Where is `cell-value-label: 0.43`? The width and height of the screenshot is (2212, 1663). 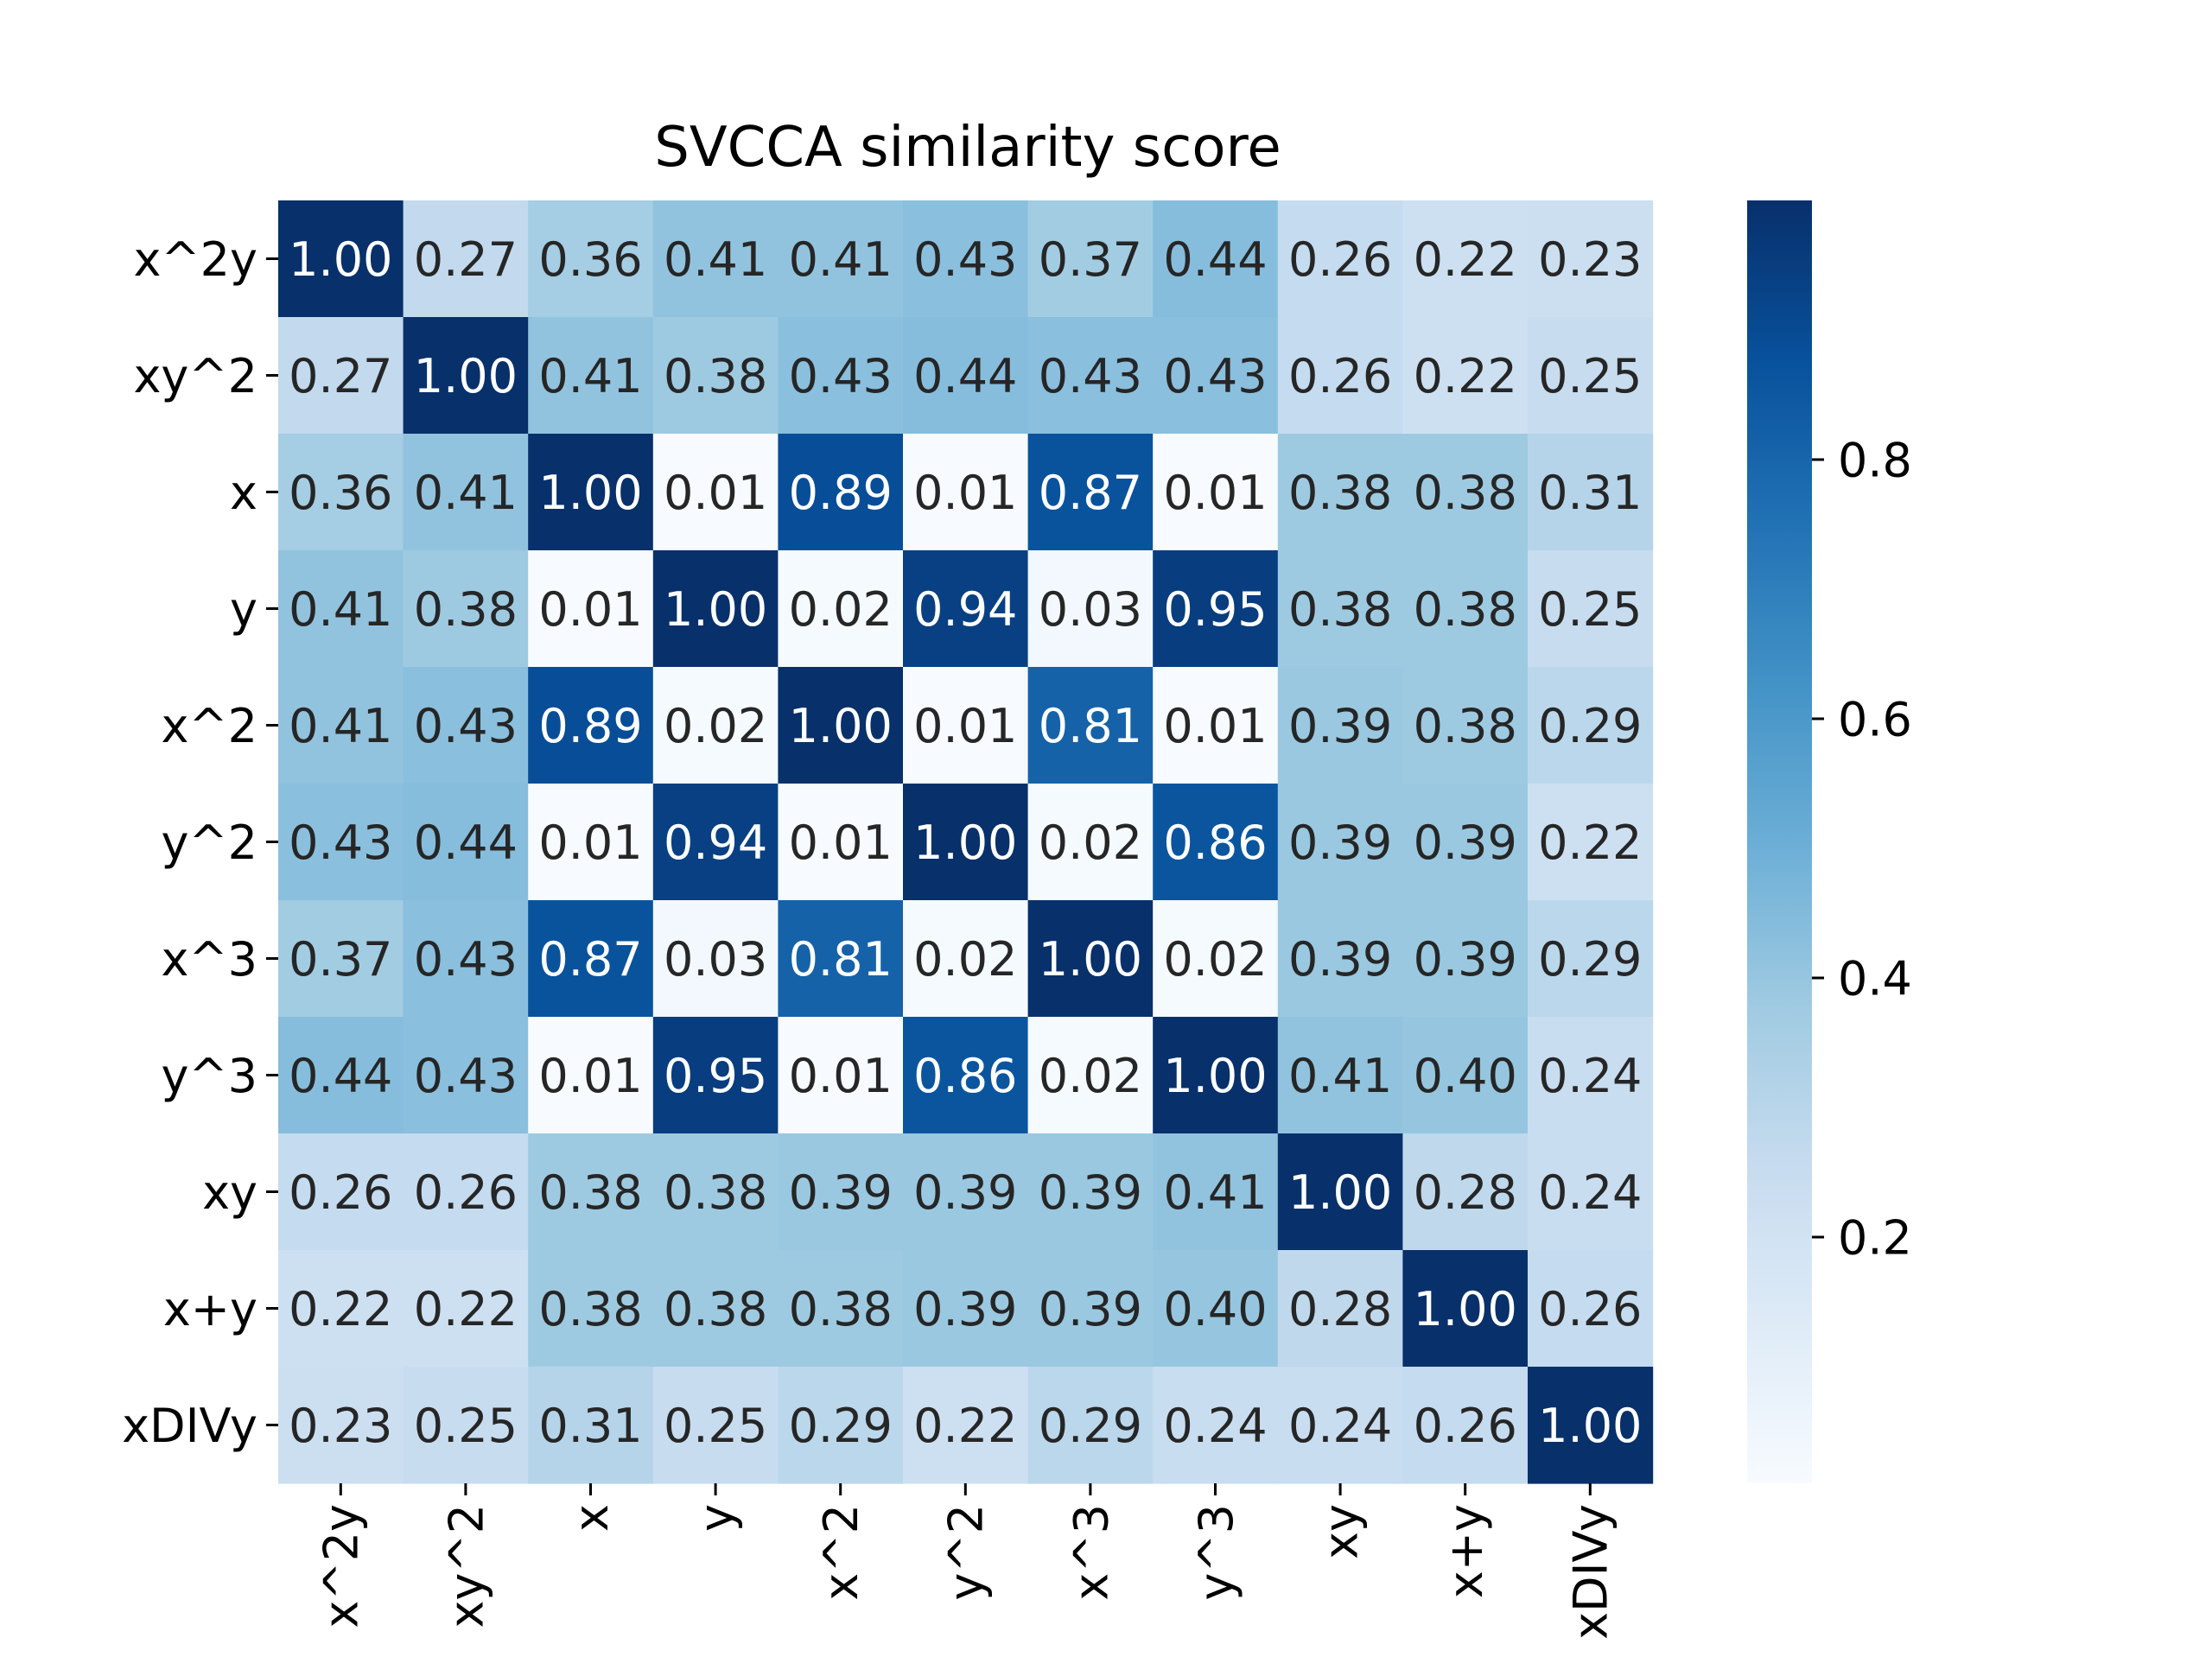 cell-value-label: 0.43 is located at coordinates (965, 259).